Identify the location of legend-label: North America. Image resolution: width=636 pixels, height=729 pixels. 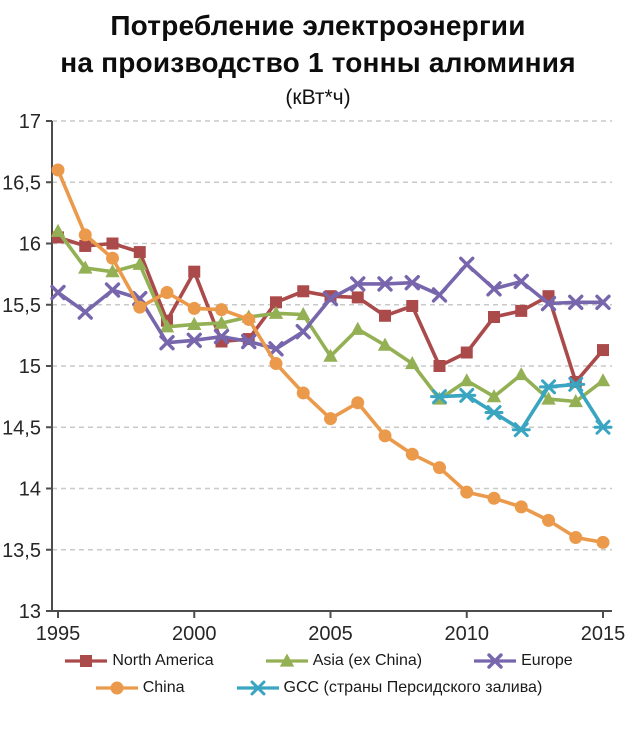
(163, 660).